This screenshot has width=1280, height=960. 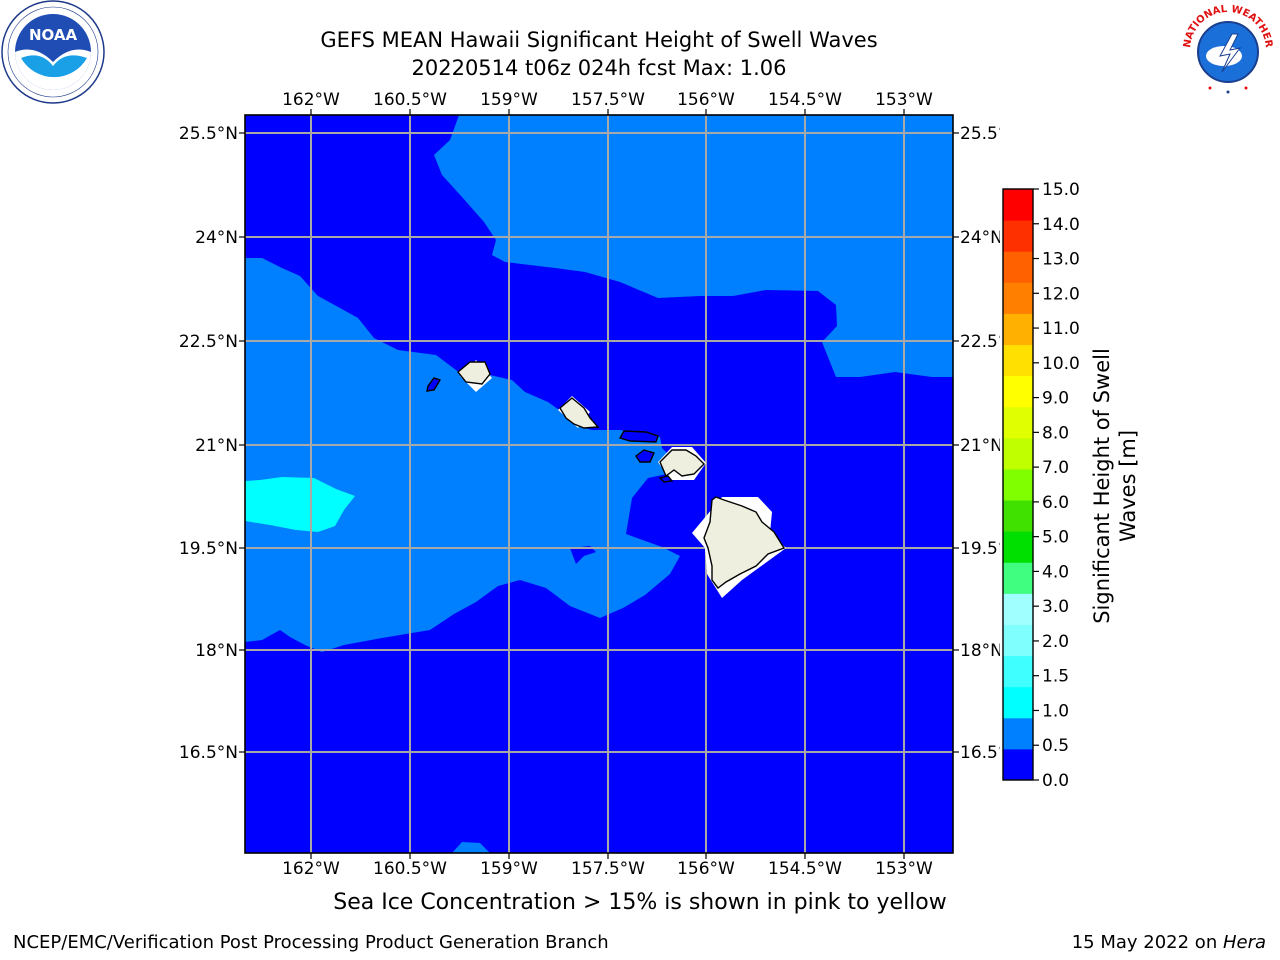 What do you see at coordinates (638, 436) in the screenshot?
I see `molokai-island` at bounding box center [638, 436].